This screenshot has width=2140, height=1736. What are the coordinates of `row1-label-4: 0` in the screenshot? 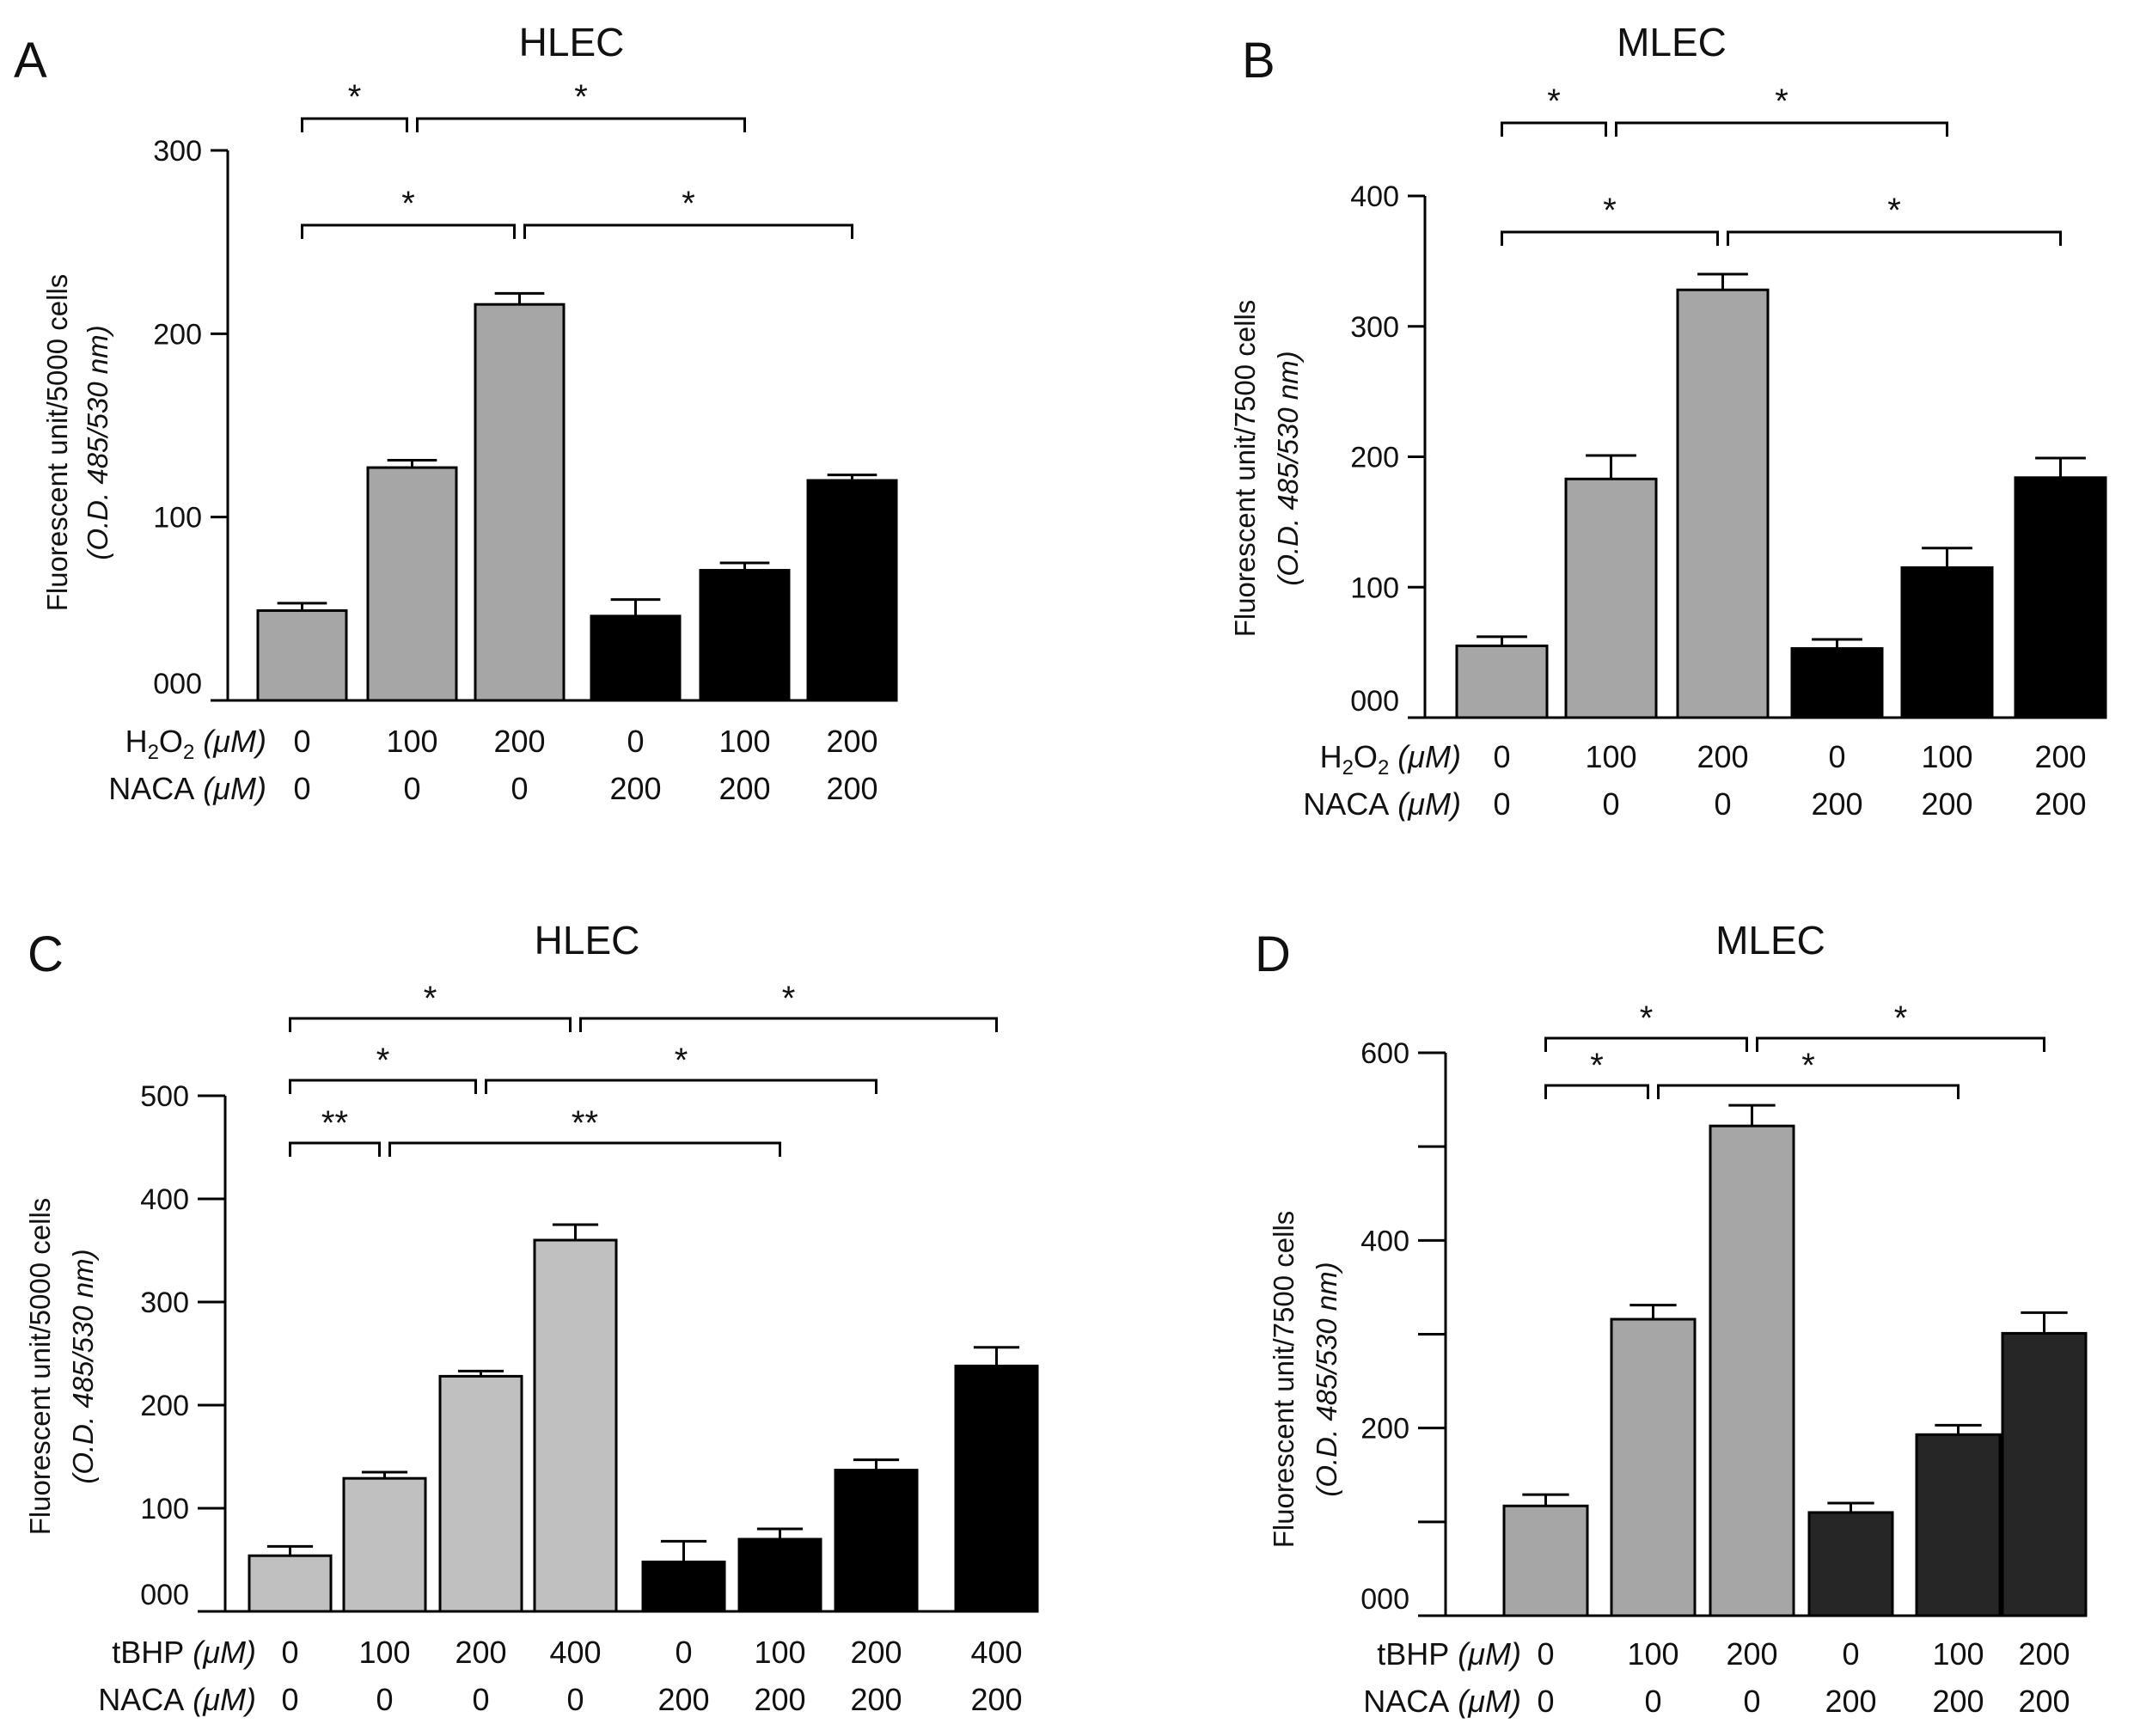 It's located at (683, 1652).